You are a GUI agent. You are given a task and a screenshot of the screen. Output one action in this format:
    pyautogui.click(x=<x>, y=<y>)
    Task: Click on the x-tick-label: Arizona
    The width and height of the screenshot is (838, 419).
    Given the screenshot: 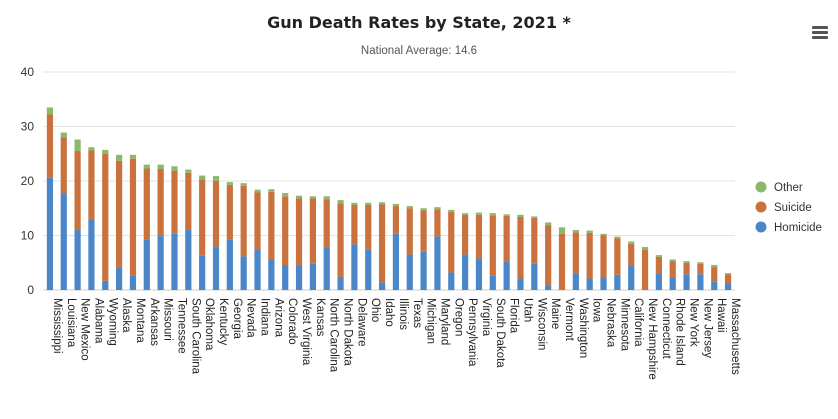 What is the action you would take?
    pyautogui.click(x=278, y=318)
    